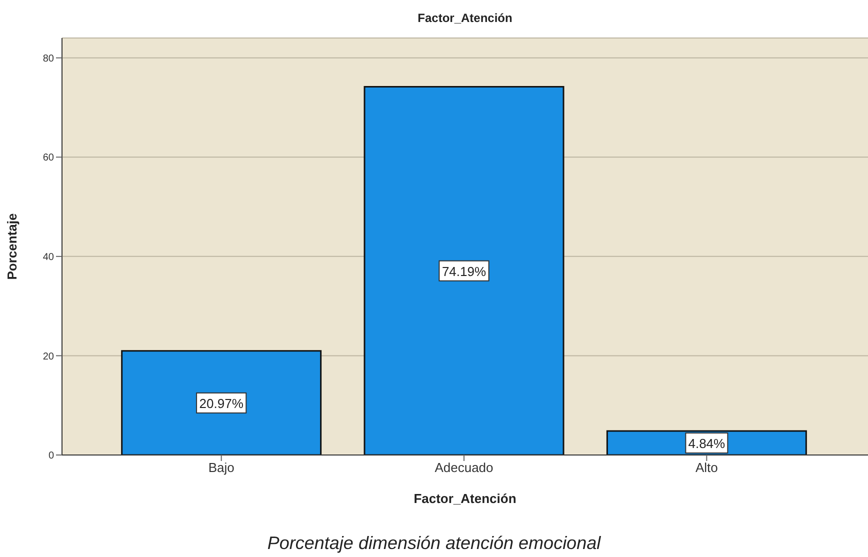 This screenshot has width=868, height=557. Describe the element at coordinates (48, 58) in the screenshot. I see `y-tick-label: 80` at that location.